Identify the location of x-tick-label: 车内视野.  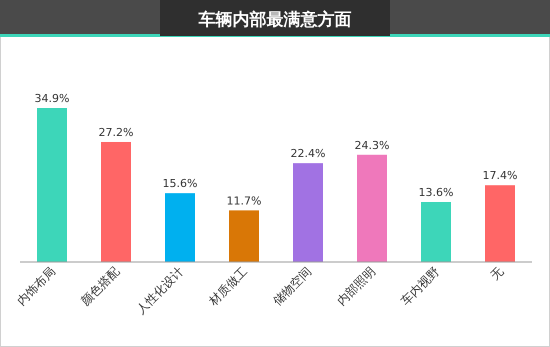
(420, 286).